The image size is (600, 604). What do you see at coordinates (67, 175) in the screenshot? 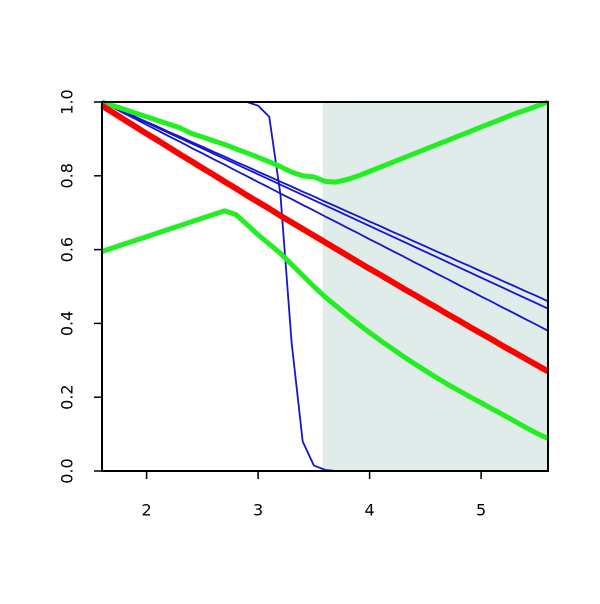
I see `y-tick-label: 0.8` at bounding box center [67, 175].